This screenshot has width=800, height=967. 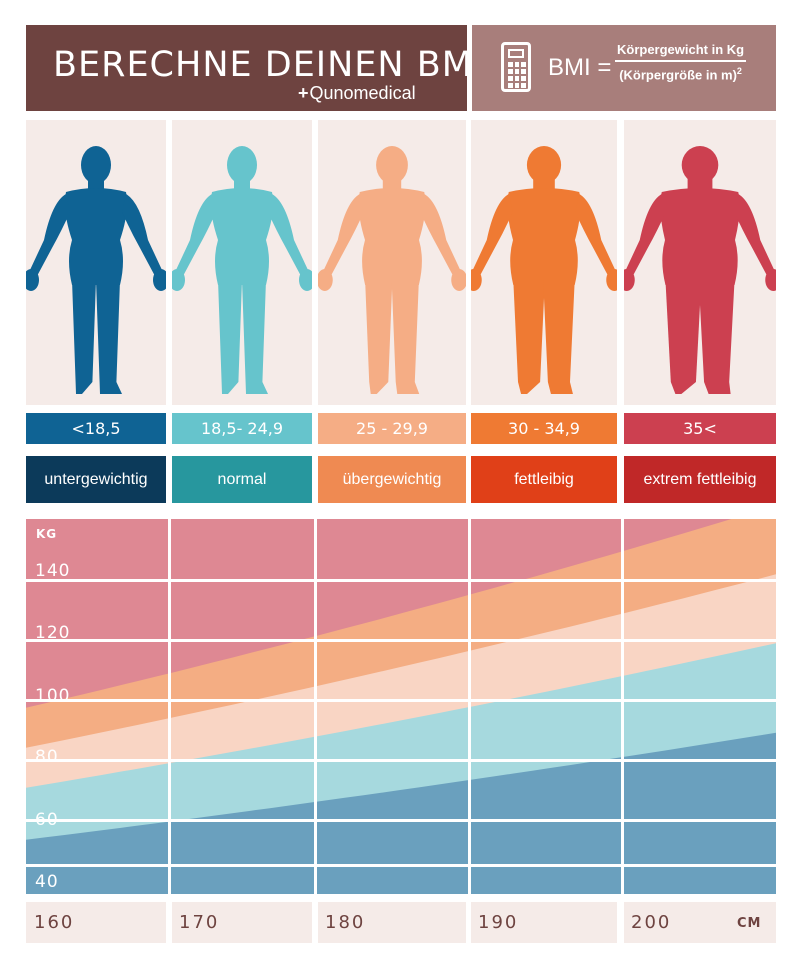 I want to click on formula-denominator: (Körpergröße in m), so click(x=678, y=75).